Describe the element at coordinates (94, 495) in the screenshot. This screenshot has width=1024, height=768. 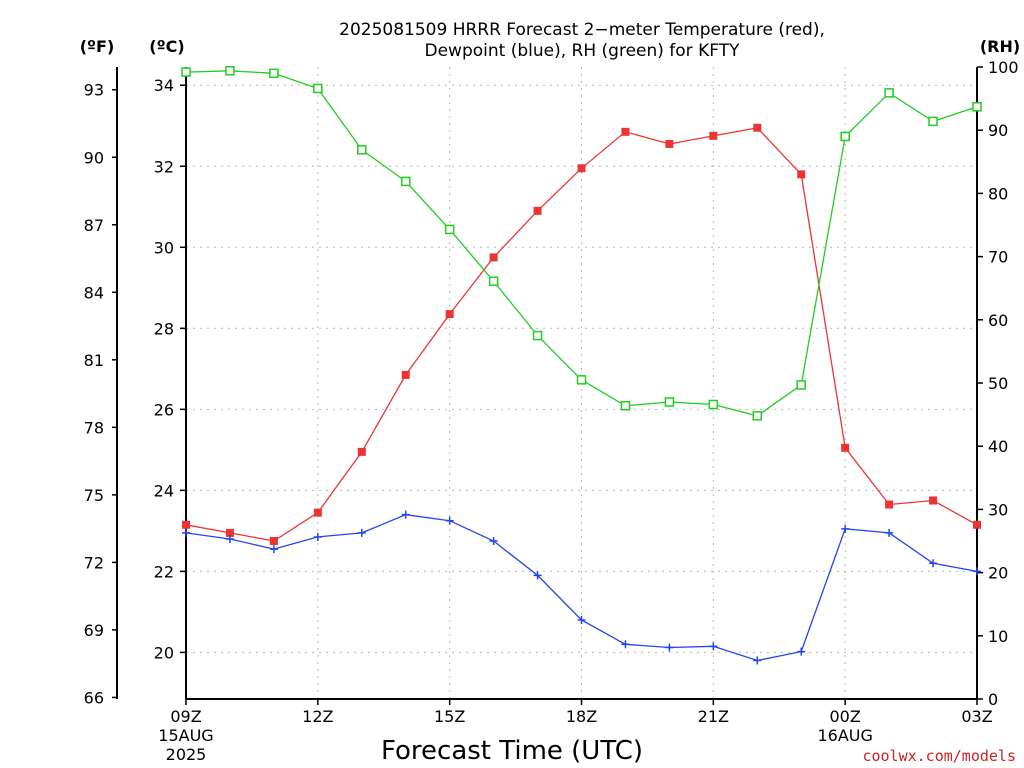
I see `fahrenheit-tick-label: 75` at that location.